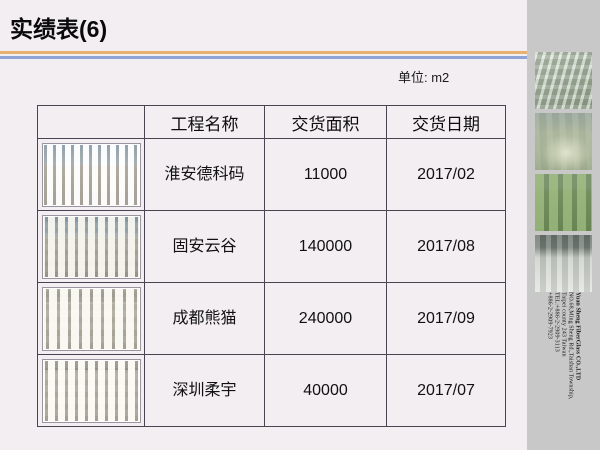 This screenshot has height=450, width=600. What do you see at coordinates (204, 390) in the screenshot?
I see `cell-project-name: 深圳柔宇` at bounding box center [204, 390].